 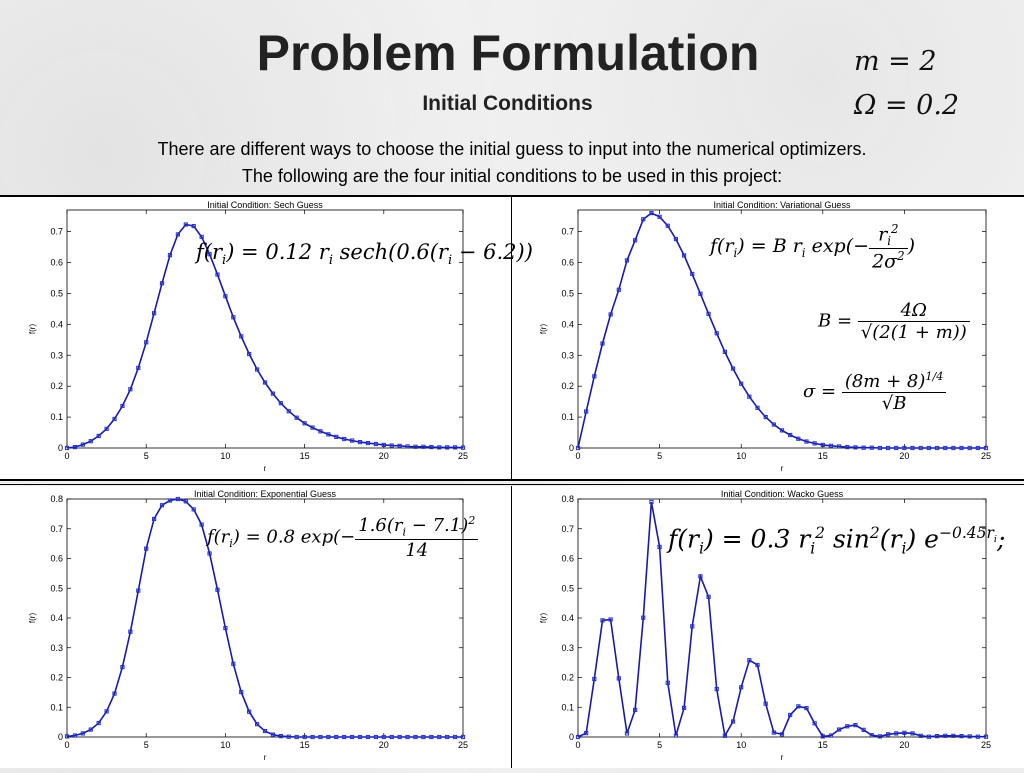 What do you see at coordinates (305, 745) in the screenshot?
I see `x-tick-label: 15` at bounding box center [305, 745].